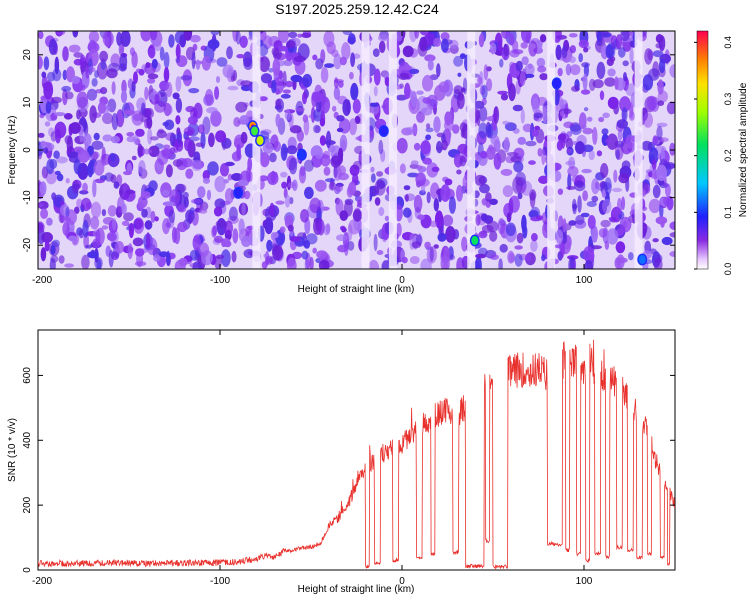 This screenshot has height=600, width=750. What do you see at coordinates (365, 150) in the screenshot?
I see `low-amplitude-column` at bounding box center [365, 150].